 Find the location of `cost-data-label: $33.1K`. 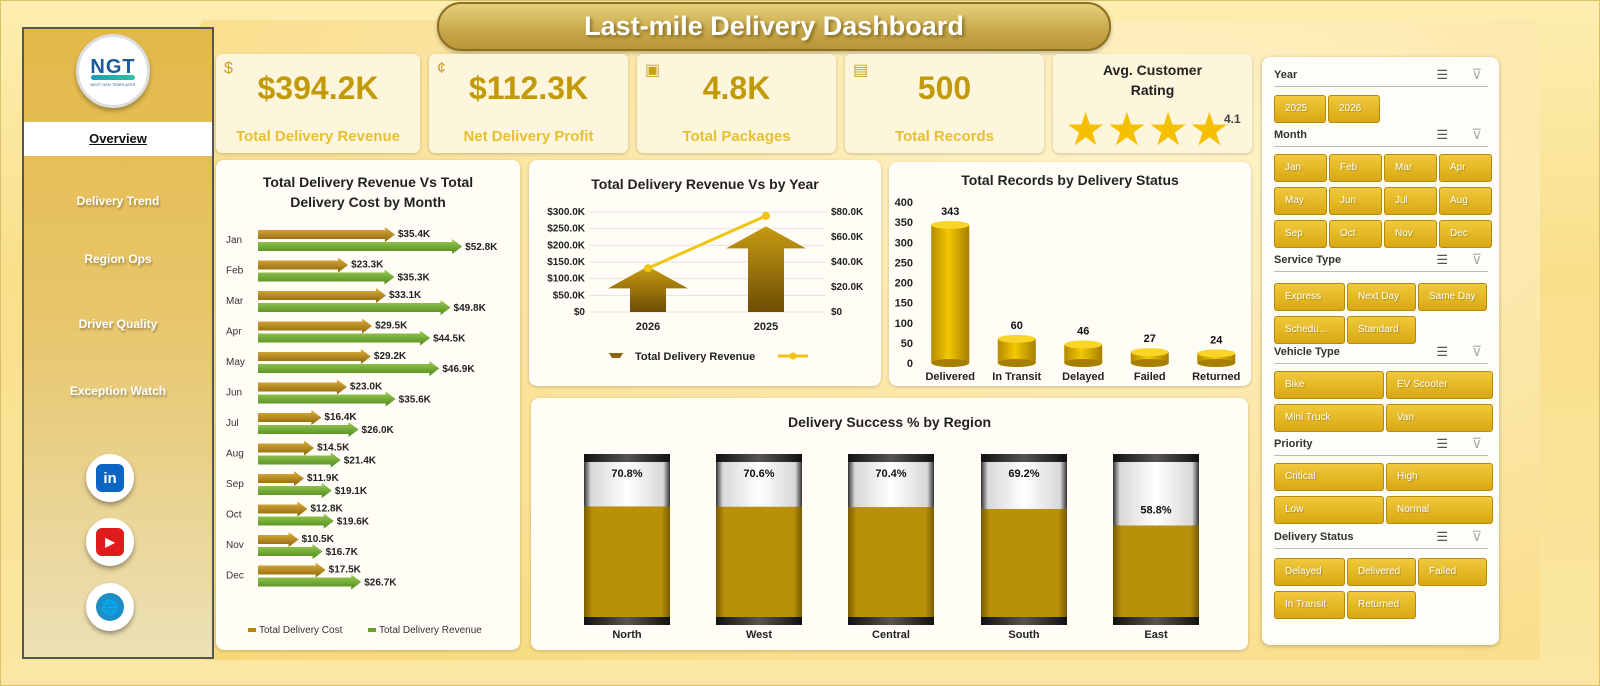

cost-data-label: $33.1K is located at coordinates (405, 295).